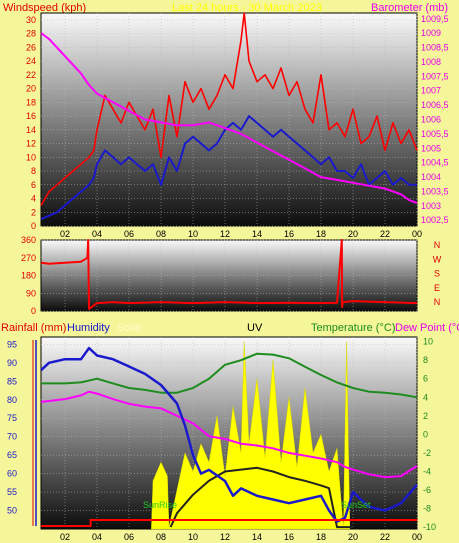 This screenshot has width=459, height=543. I want to click on temp-tick-label: 4, so click(425, 397).